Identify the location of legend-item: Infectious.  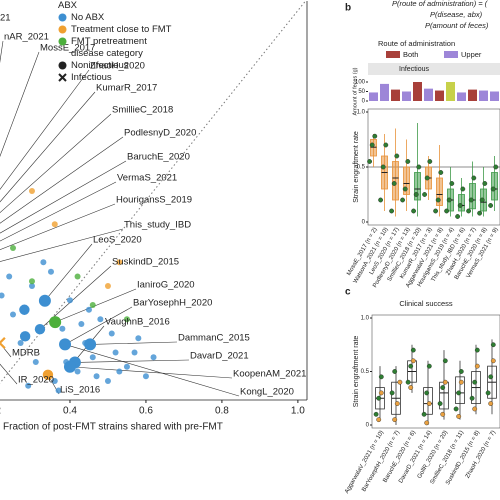
(118, 78).